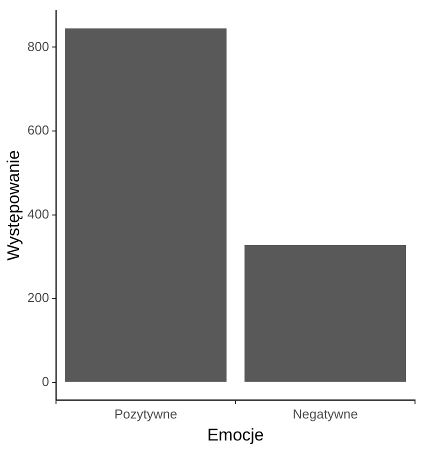  Describe the element at coordinates (38, 46) in the screenshot. I see `y-tick-label: 800` at that location.